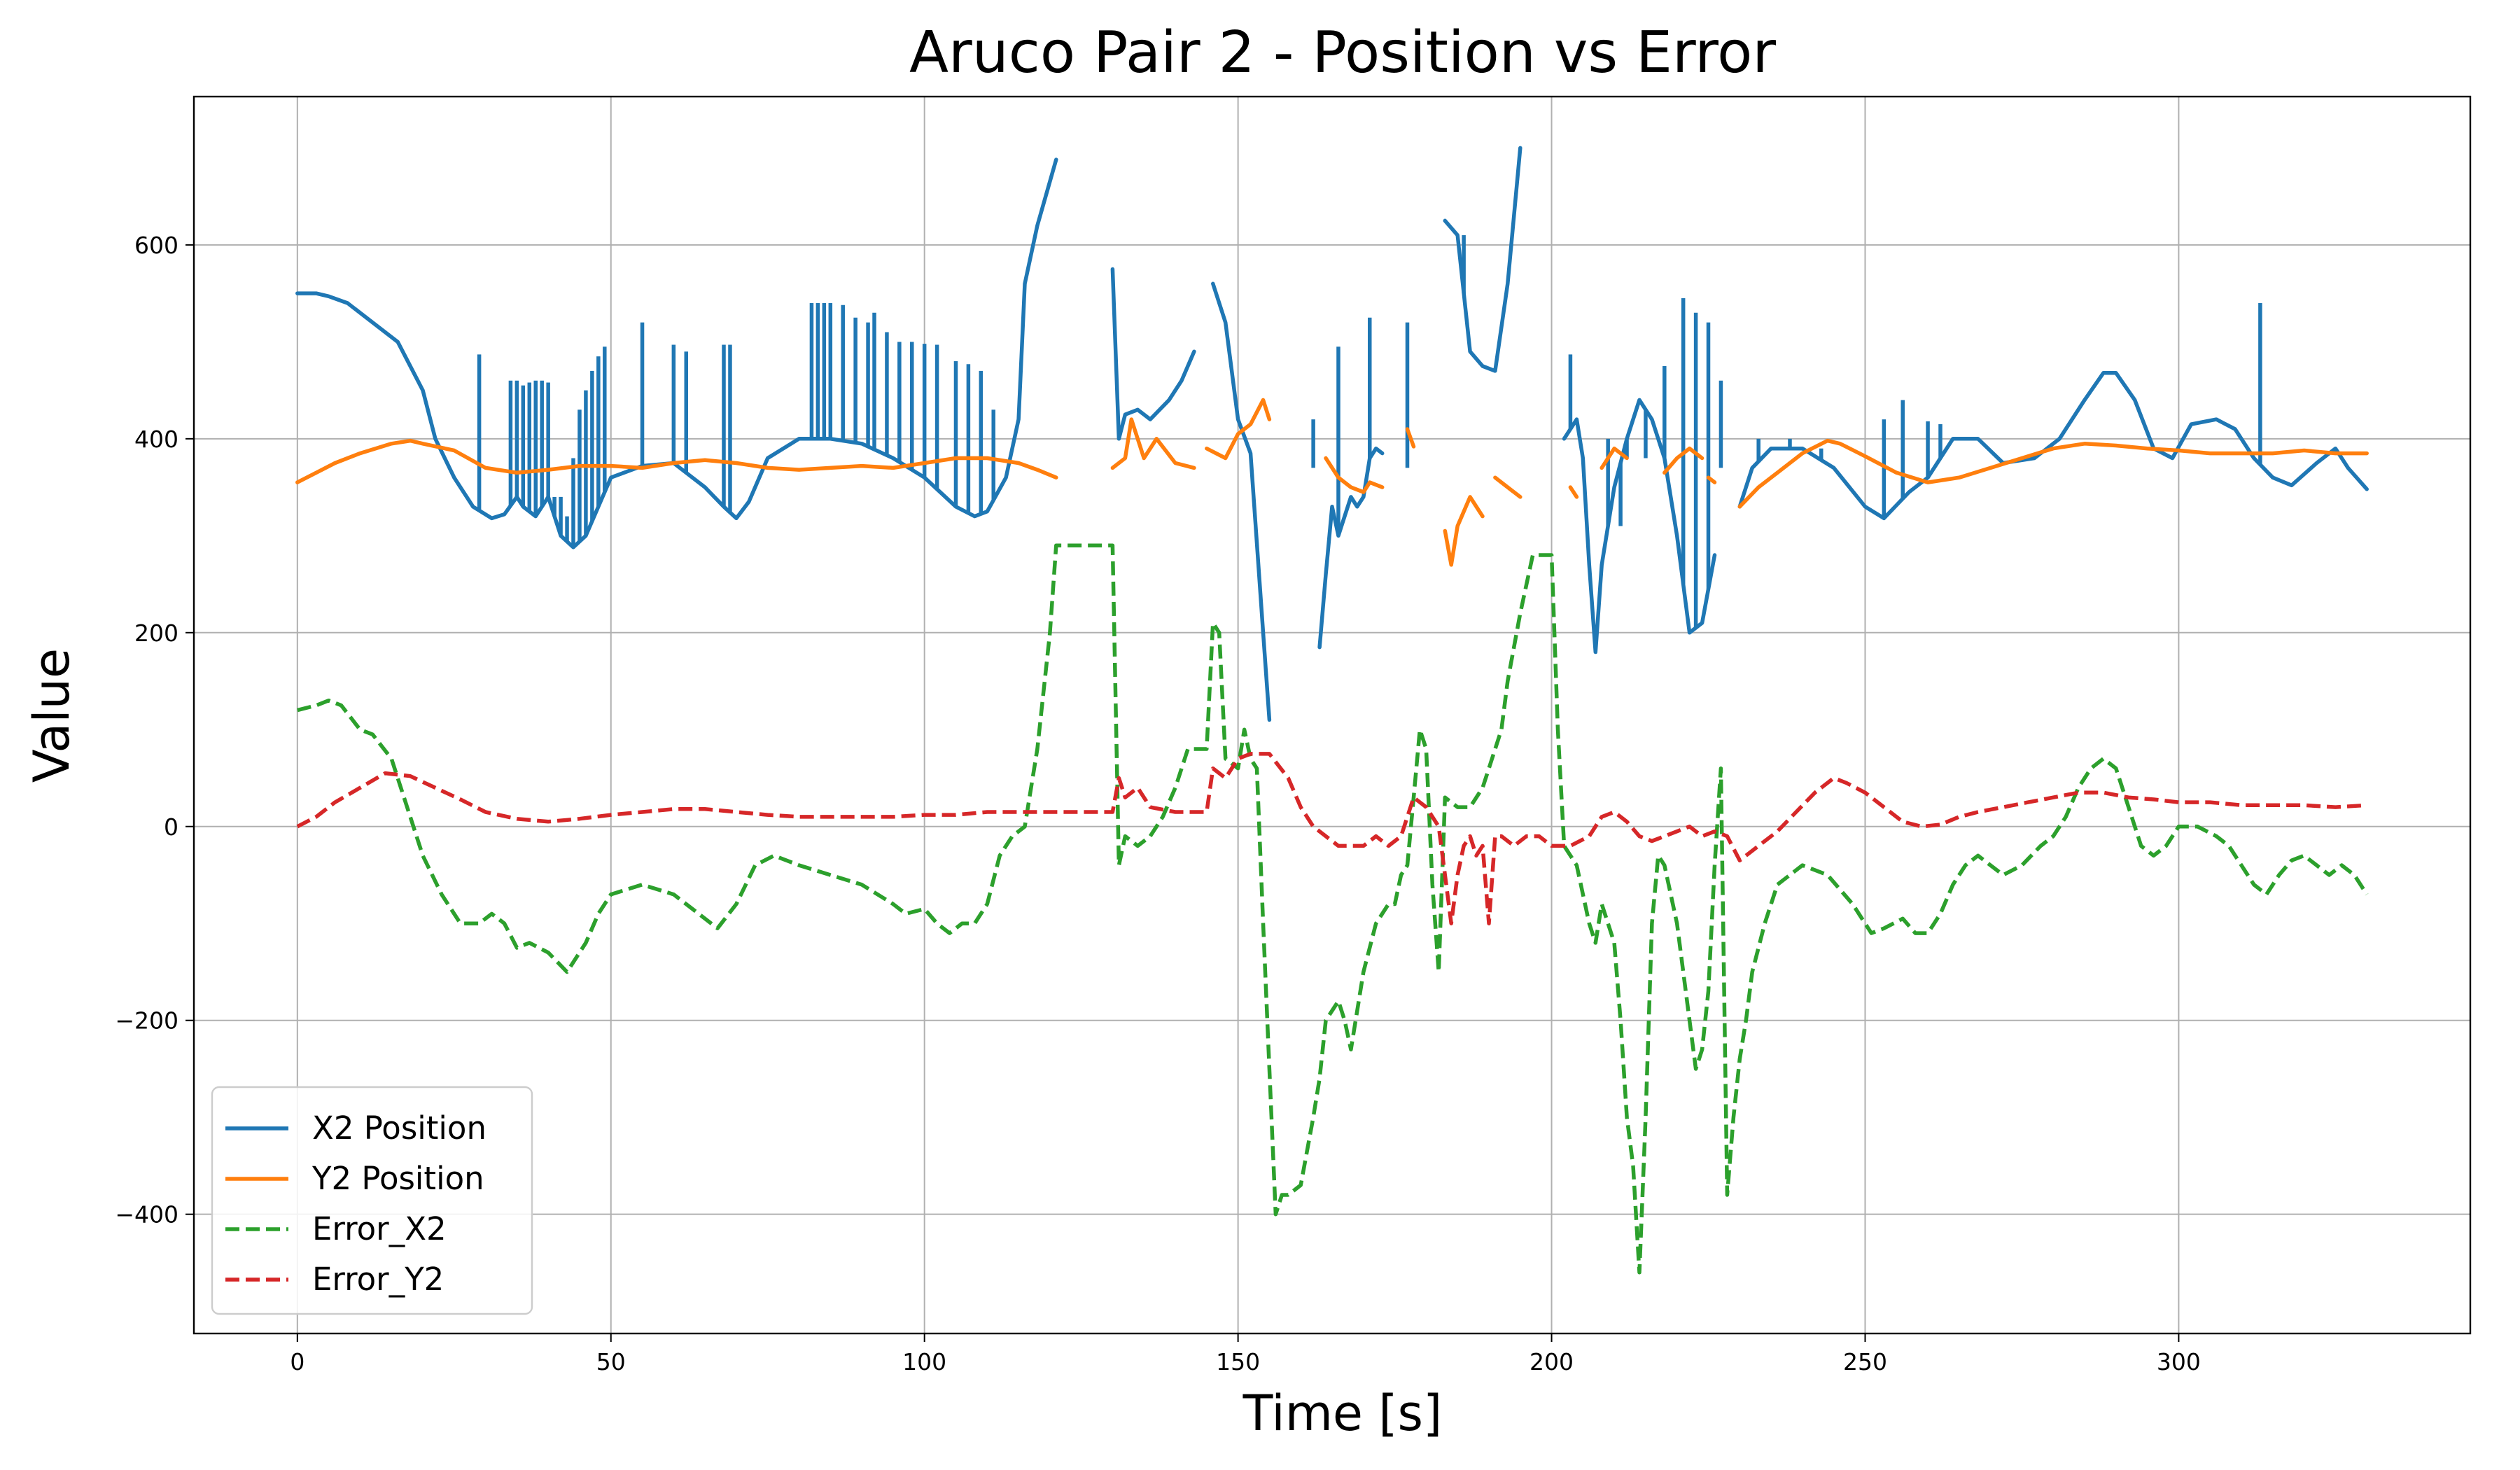 The image size is (2520, 1470). I want to click on y-tick-label: 600, so click(156, 245).